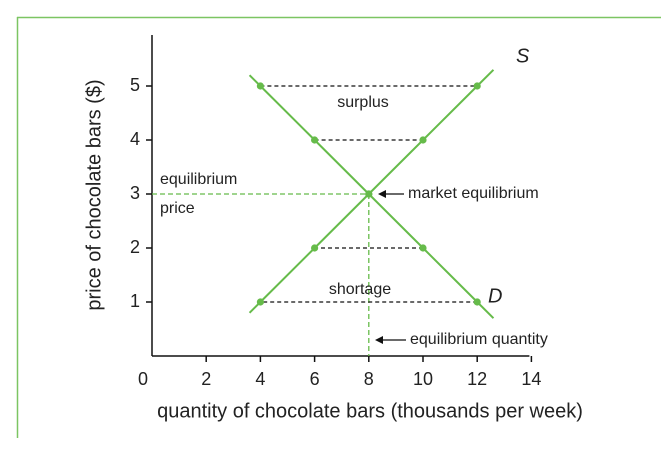  I want to click on x-tick-label: 10, so click(423, 379).